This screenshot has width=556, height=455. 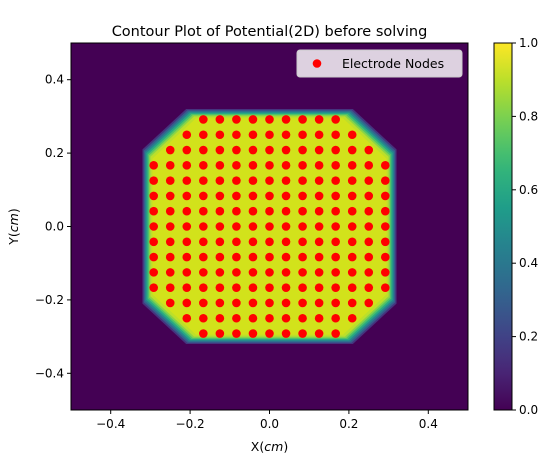 I want to click on colorbar-tick-label: 0.2, so click(x=528, y=337).